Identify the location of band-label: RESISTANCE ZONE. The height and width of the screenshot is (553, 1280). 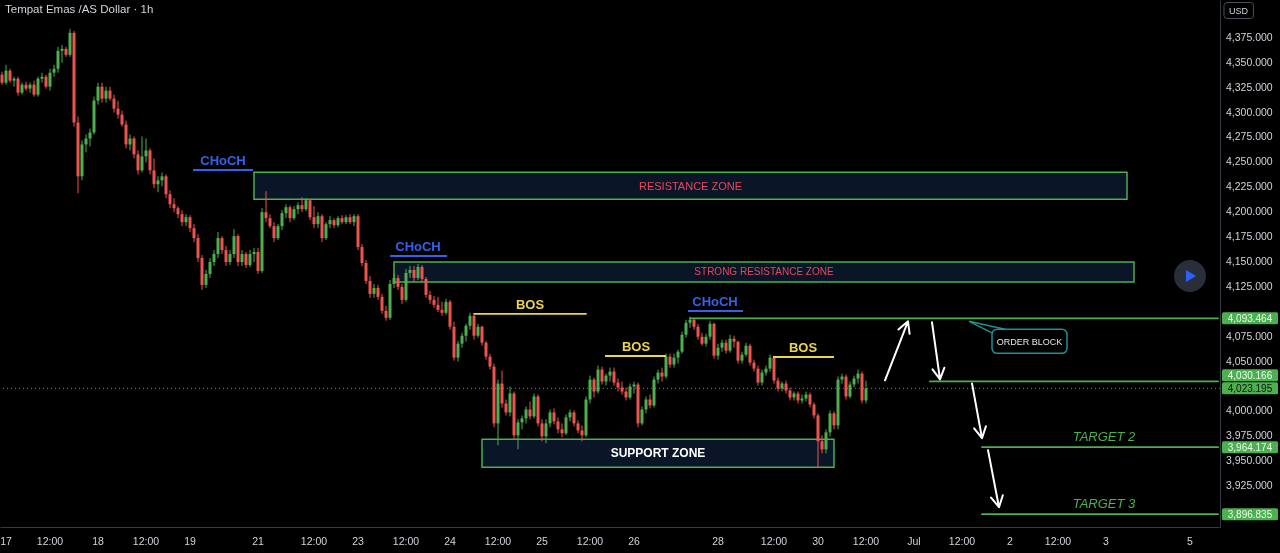
(690, 185).